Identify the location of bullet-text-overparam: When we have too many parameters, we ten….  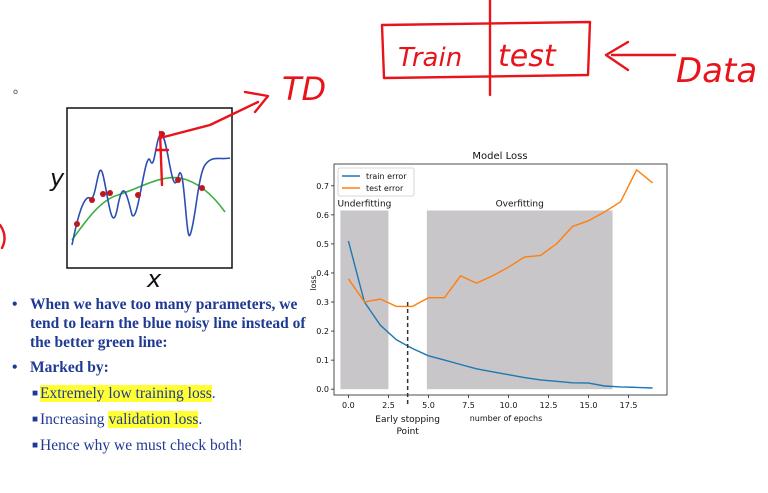
(168, 323).